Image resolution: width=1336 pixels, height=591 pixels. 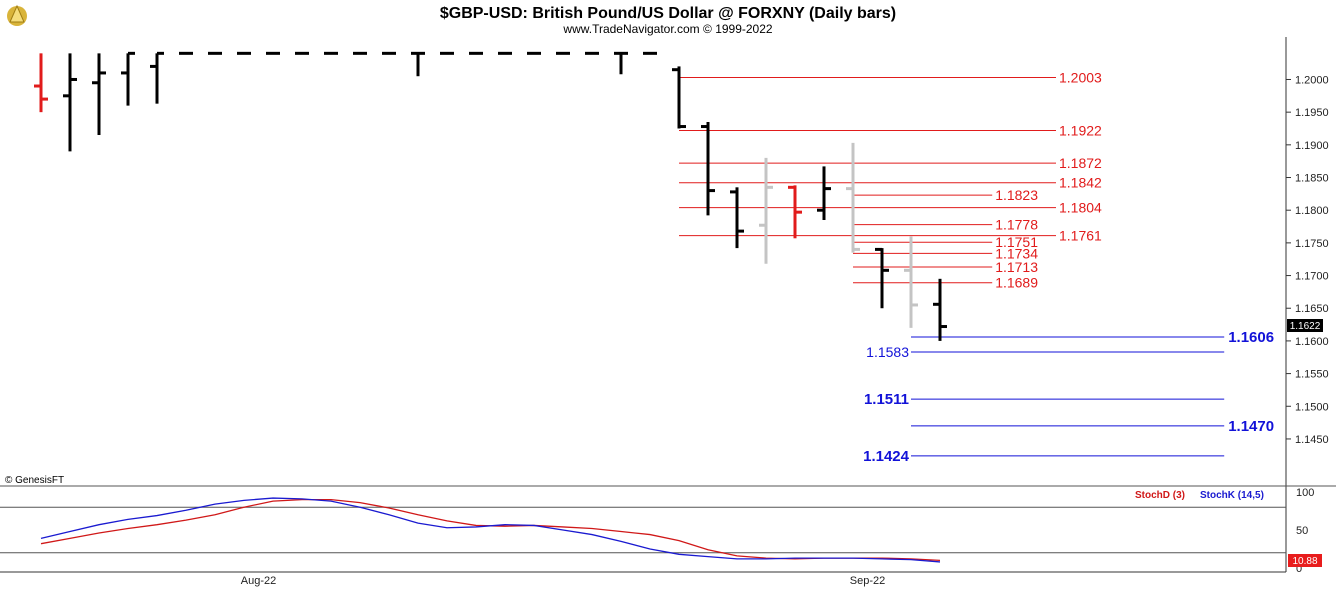 What do you see at coordinates (1016, 225) in the screenshot?
I see `level-label: 1.1778` at bounding box center [1016, 225].